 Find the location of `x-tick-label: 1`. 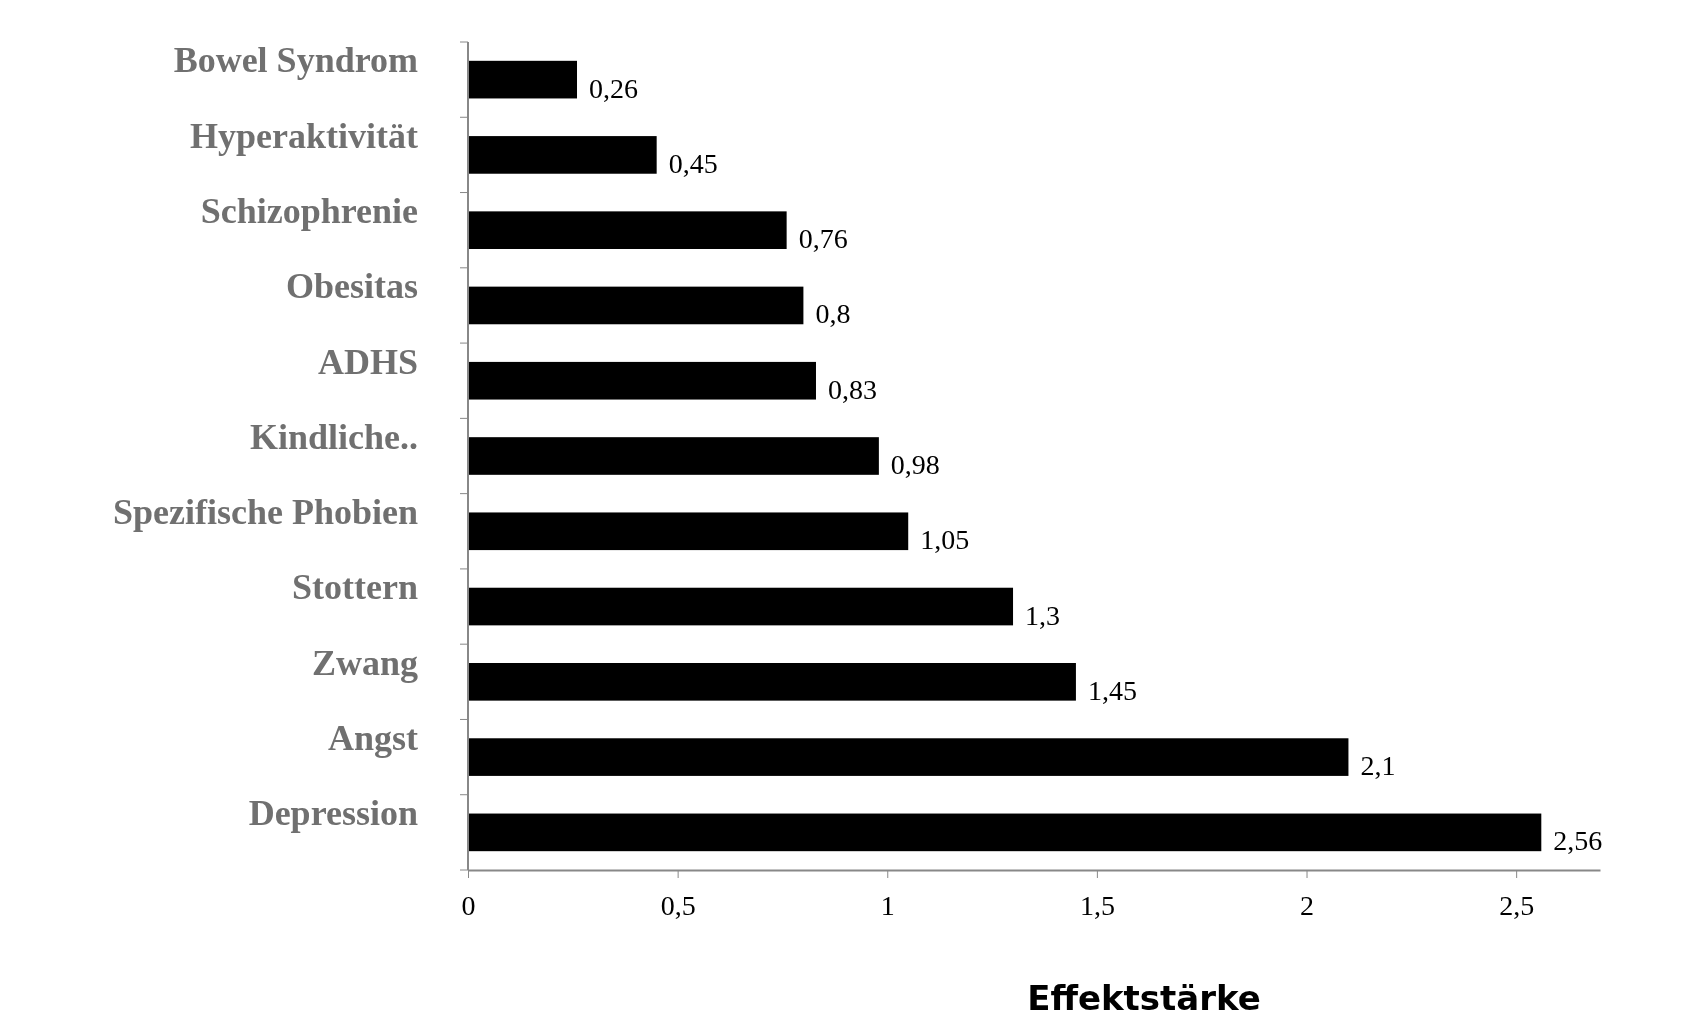

x-tick-label: 1 is located at coordinates (887, 905).